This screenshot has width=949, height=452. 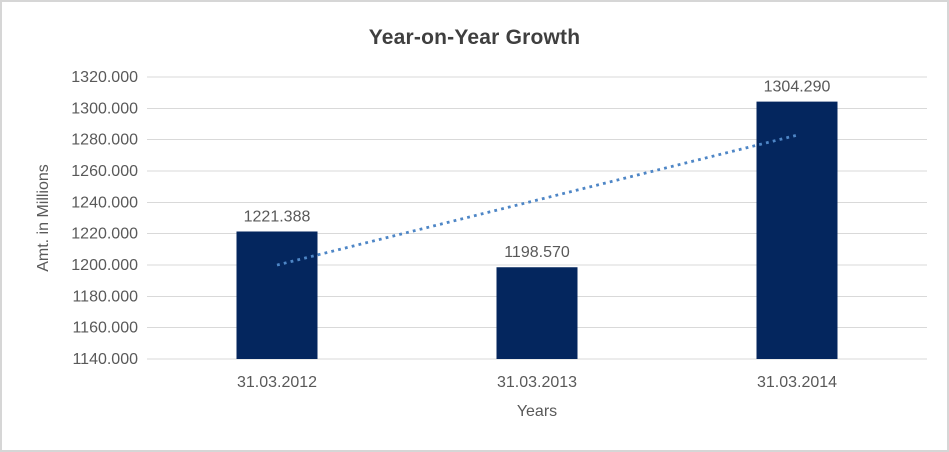 What do you see at coordinates (104, 140) in the screenshot?
I see `y-tick-label: 1280.000` at bounding box center [104, 140].